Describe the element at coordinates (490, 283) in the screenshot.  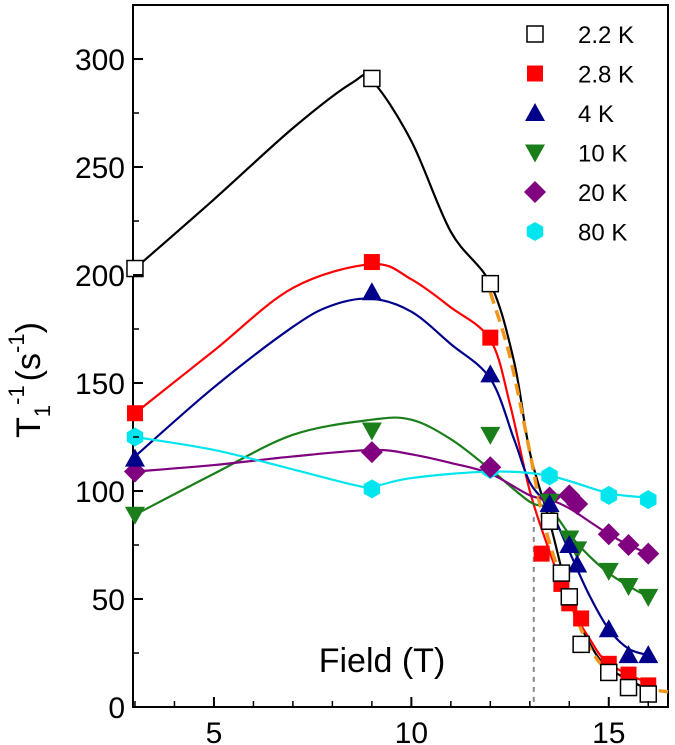
I see `data-point-s0-p2` at that location.